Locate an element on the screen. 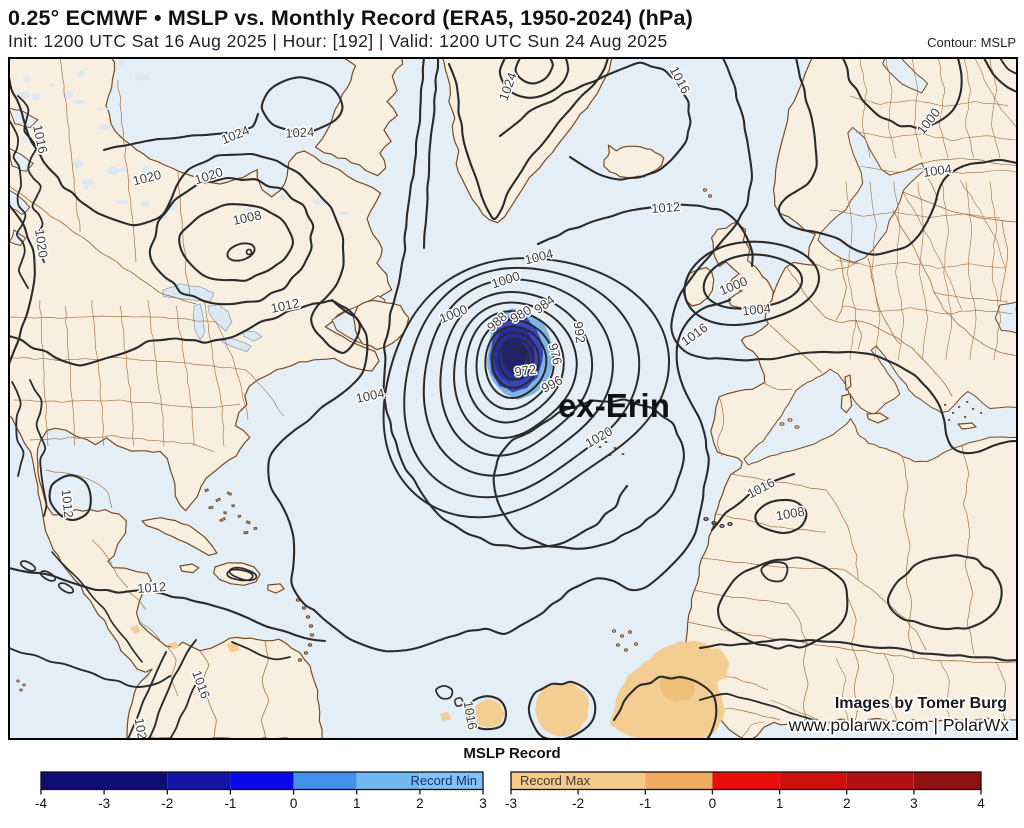  svg-text: MSLP Record is located at coordinates (511, 753).